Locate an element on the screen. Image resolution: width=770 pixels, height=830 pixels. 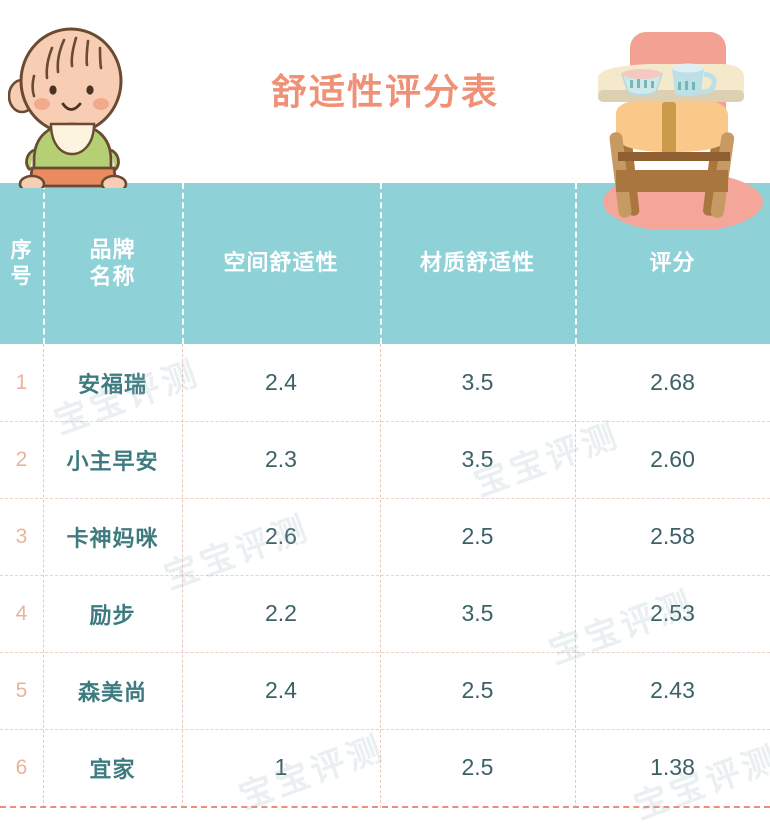
table-row: 5 森美尚 2.4 2.5 2.43 is located at coordinates (385, 691).